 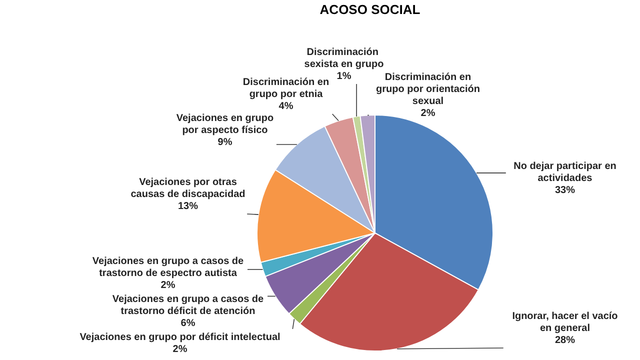 I want to click on slice-label: No dejar participar en actividades, so click(x=565, y=172).